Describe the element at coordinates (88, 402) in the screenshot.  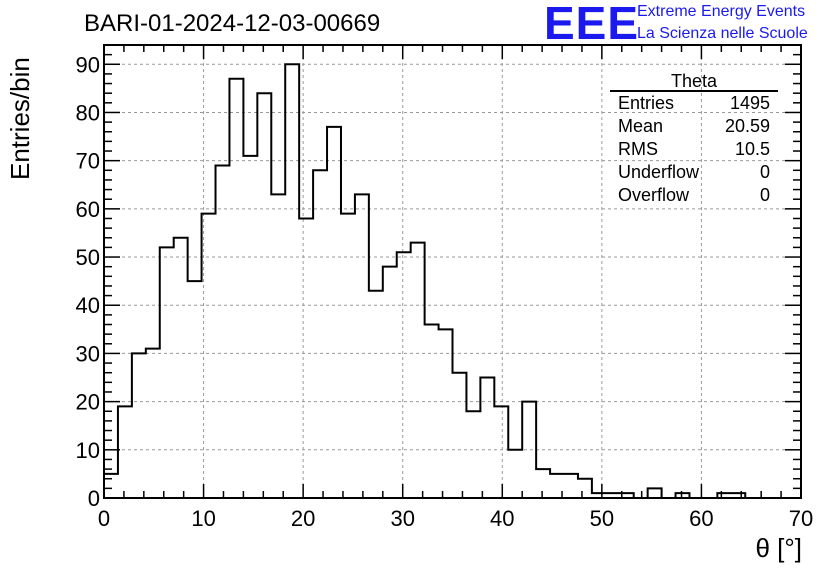
I see `y-tick-label: 20` at that location.